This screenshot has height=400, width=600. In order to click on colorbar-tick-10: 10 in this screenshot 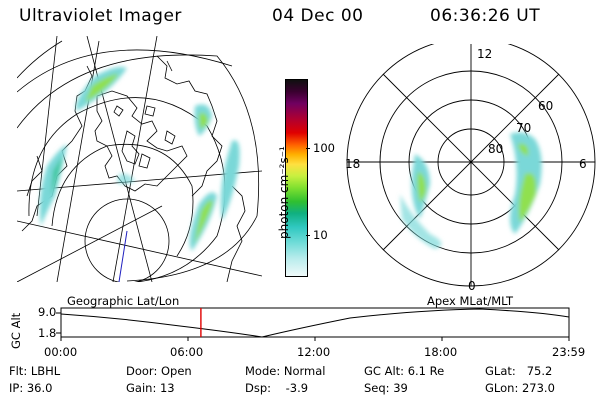, I will do `click(320, 235)`.